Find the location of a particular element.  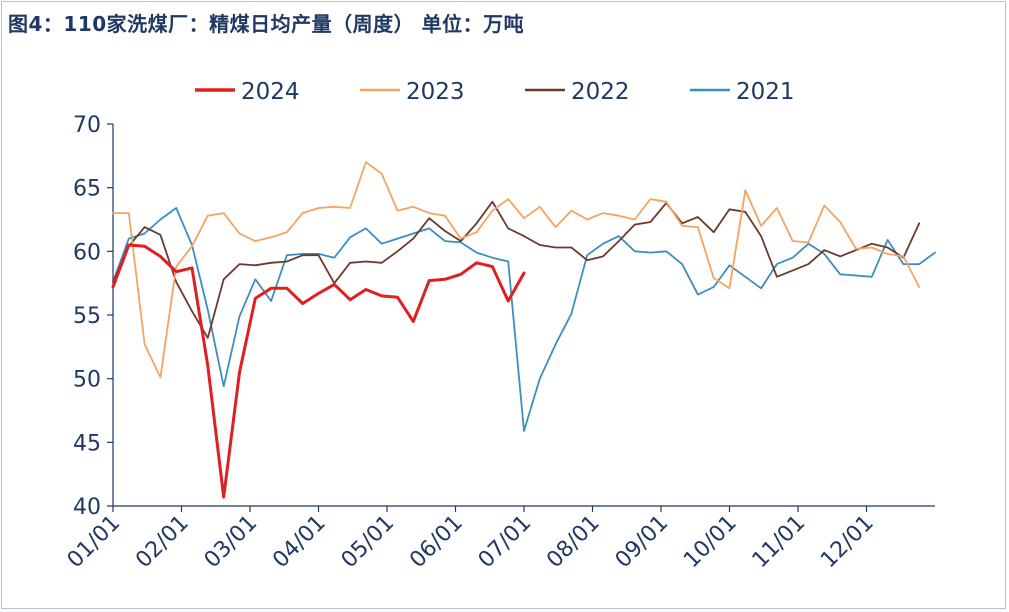

y-tick-label: 55 is located at coordinates (87, 316).